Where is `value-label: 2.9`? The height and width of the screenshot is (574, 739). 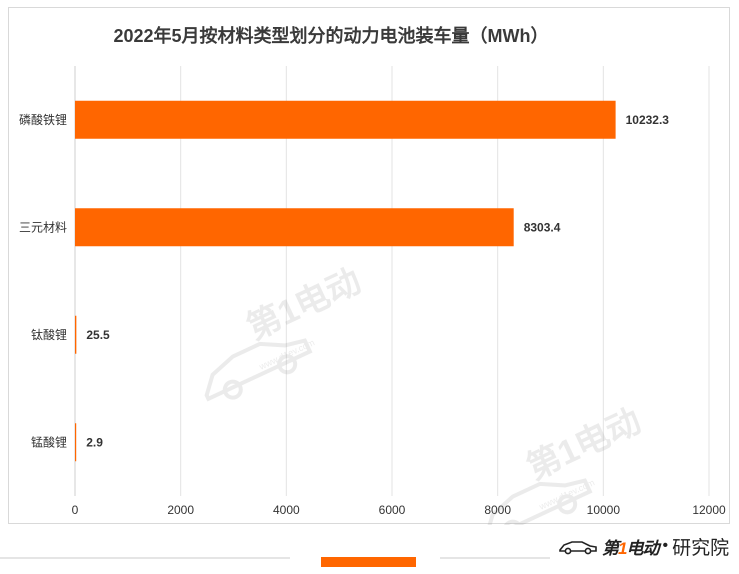
value-label: 2.9 is located at coordinates (94, 442).